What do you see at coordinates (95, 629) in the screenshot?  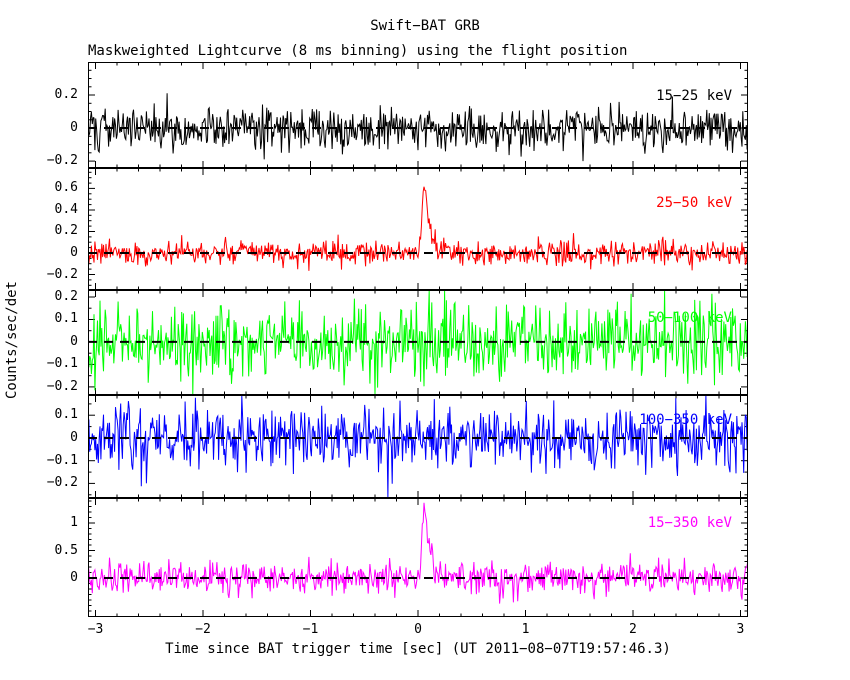 I see `x-tick-label: −3` at bounding box center [95, 629].